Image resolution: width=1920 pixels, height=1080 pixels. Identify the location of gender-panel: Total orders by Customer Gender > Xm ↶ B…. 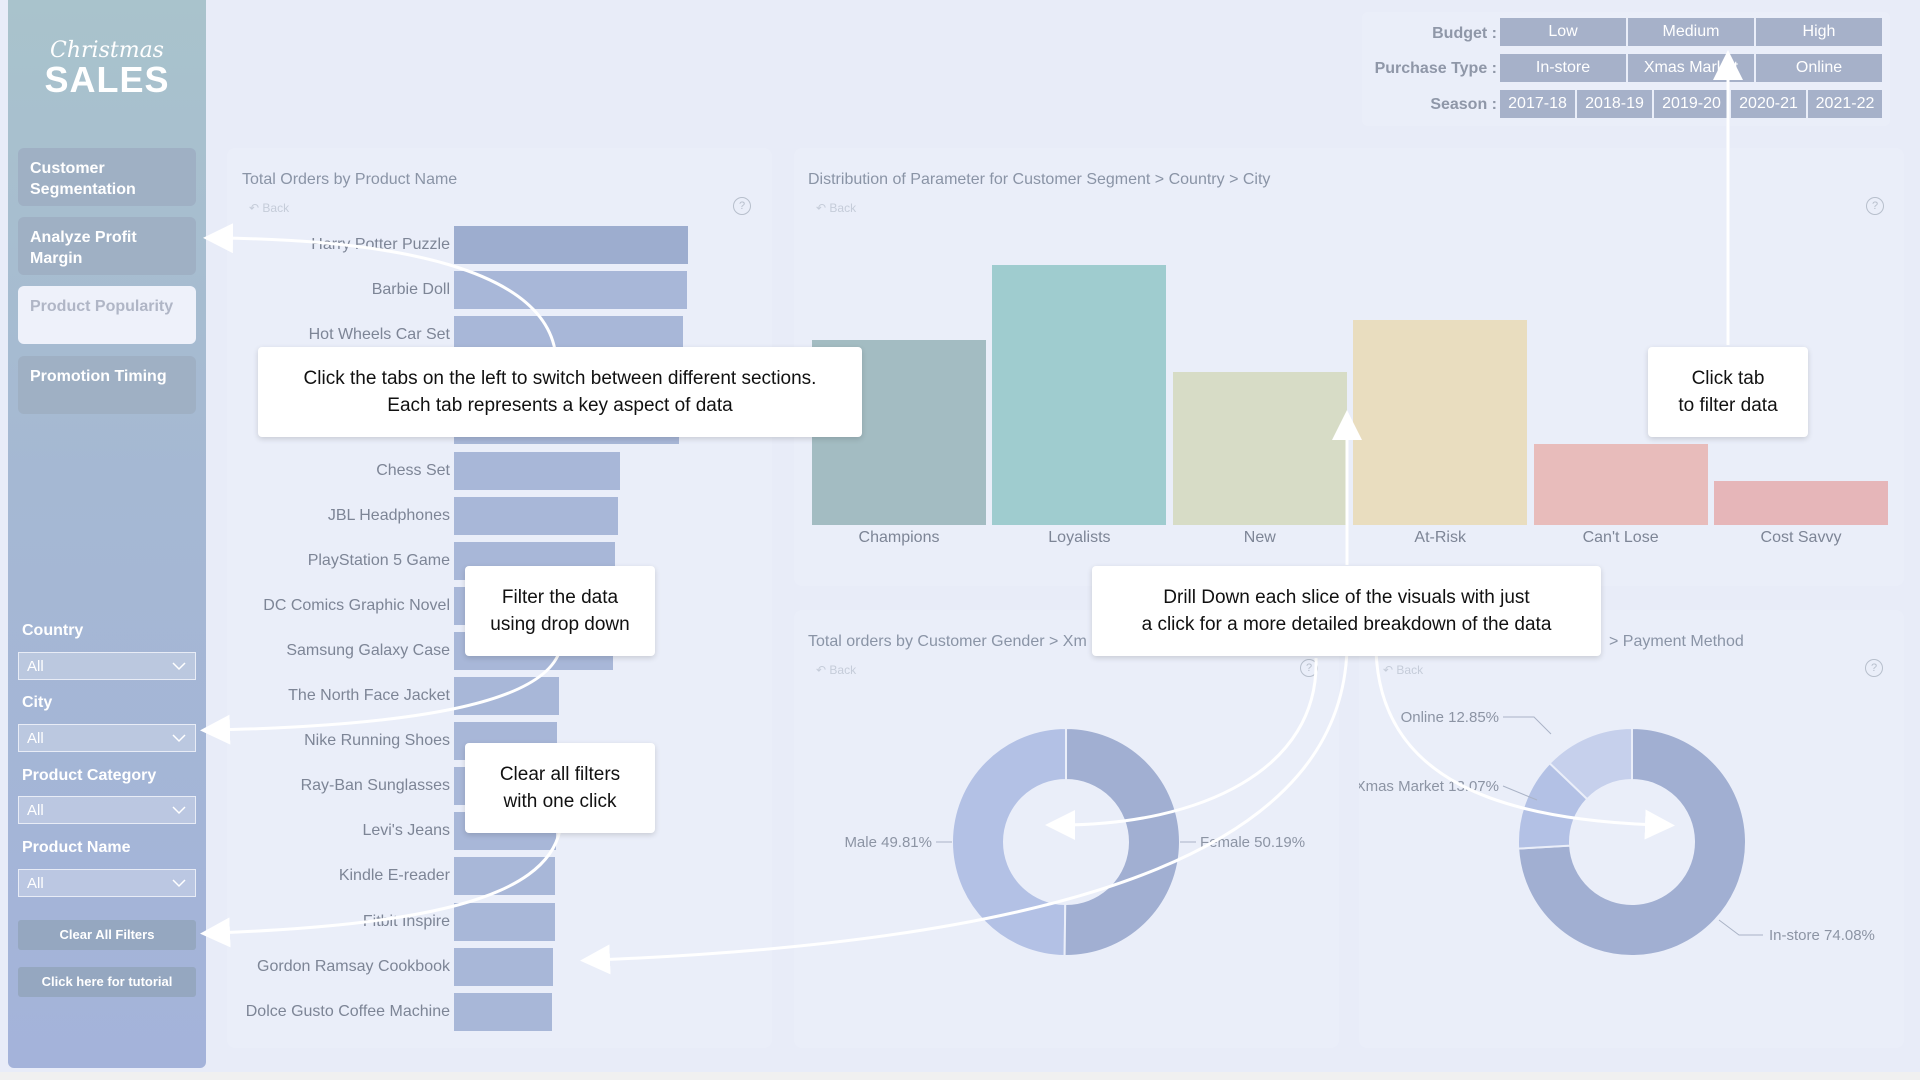
(1066, 829).